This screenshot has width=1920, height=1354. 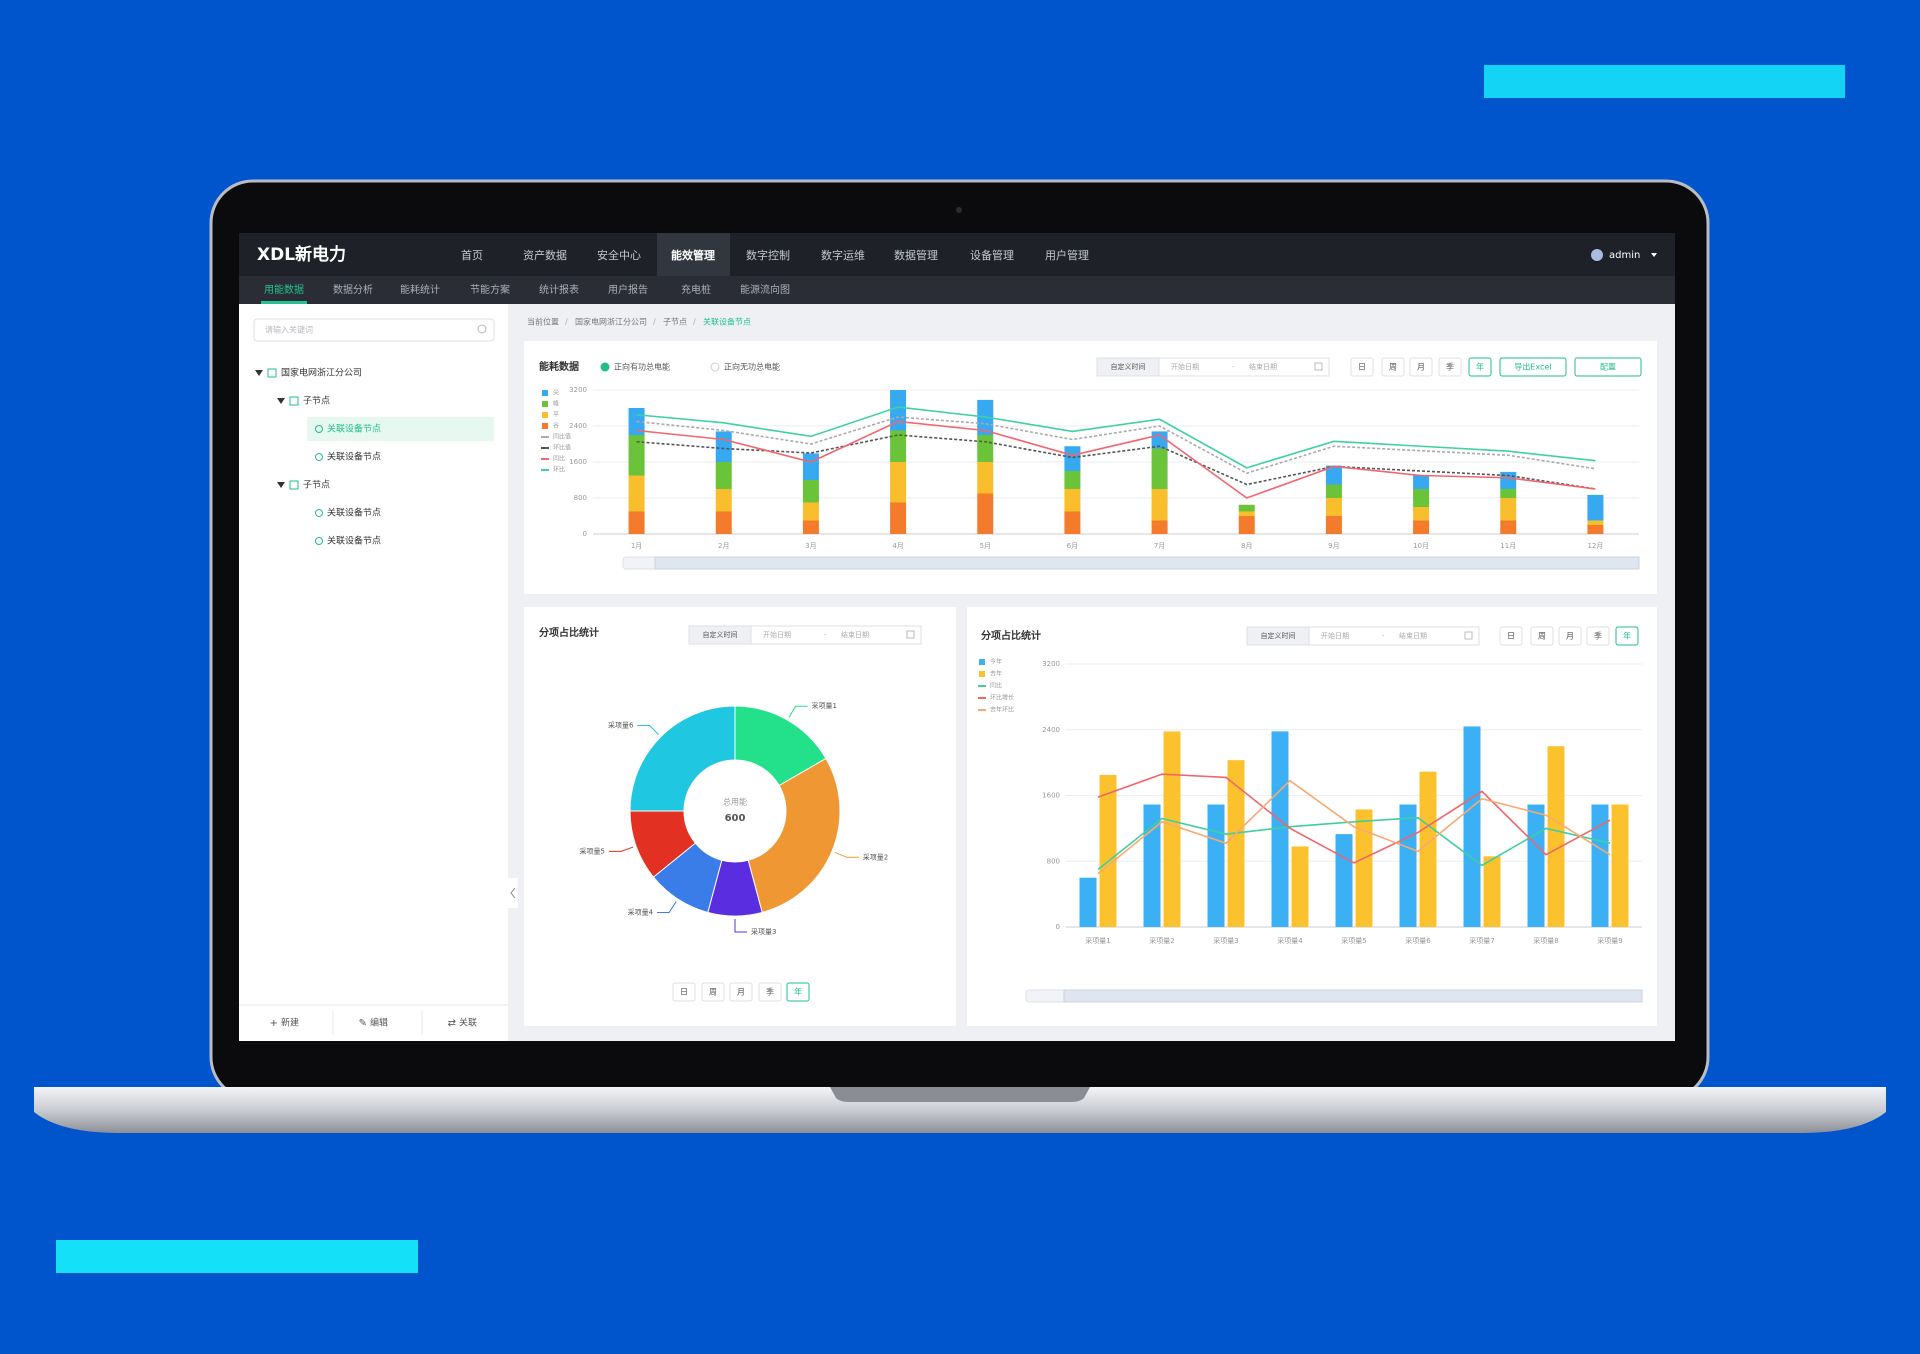 What do you see at coordinates (513, 893) in the screenshot?
I see `collapse-handle` at bounding box center [513, 893].